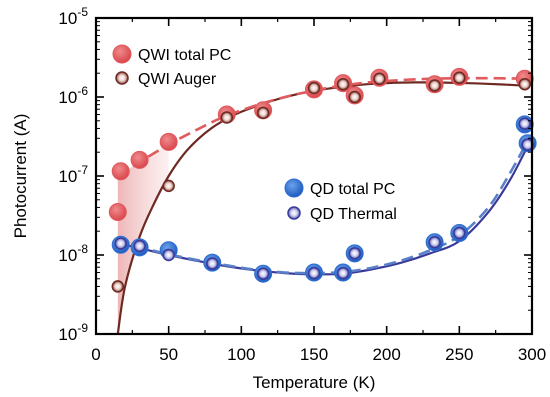  What do you see at coordinates (168, 354) in the screenshot?
I see `x-tick-label-1: 50` at bounding box center [168, 354].